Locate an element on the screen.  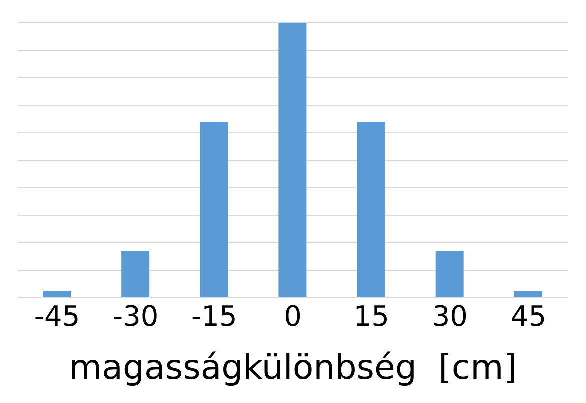
x-tick-label: 45 is located at coordinates (528, 316).